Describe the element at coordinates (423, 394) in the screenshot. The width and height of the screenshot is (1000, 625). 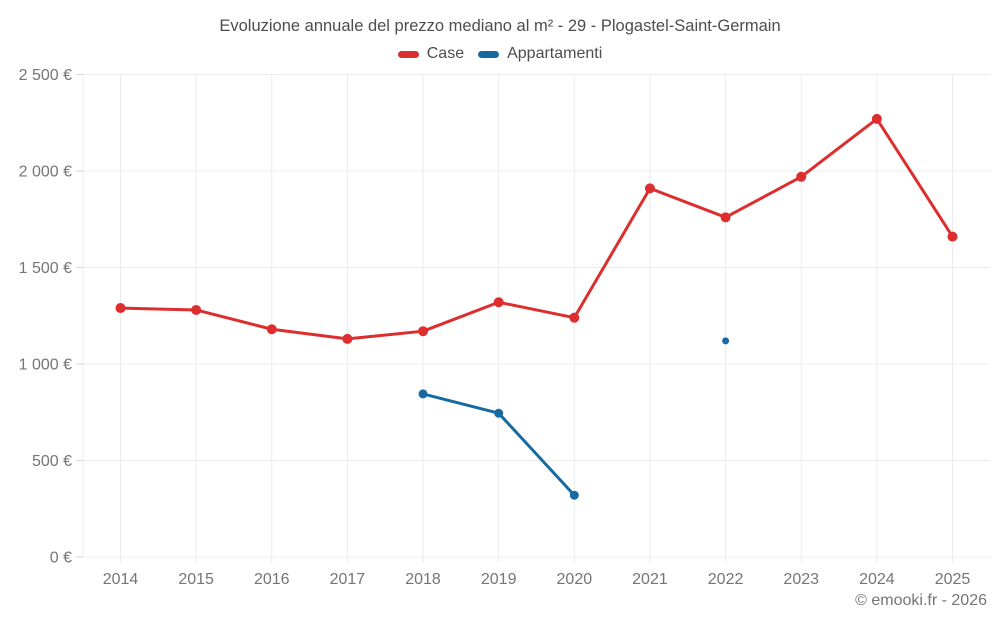
I see `point-appartamenti-2018` at that location.